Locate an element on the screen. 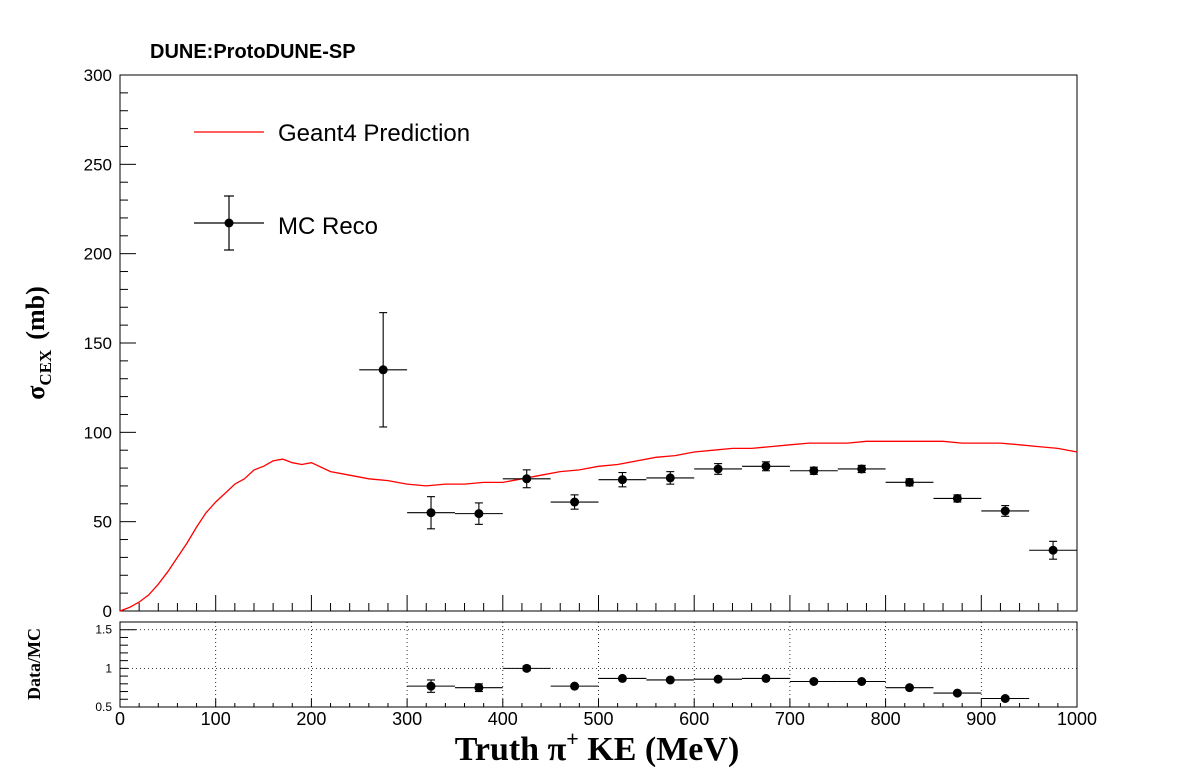 This screenshot has width=1196, height=772. x-tick-labels: 0 100 200 300 400 500 600 700 800 900 1000 is located at coordinates (606, 719).